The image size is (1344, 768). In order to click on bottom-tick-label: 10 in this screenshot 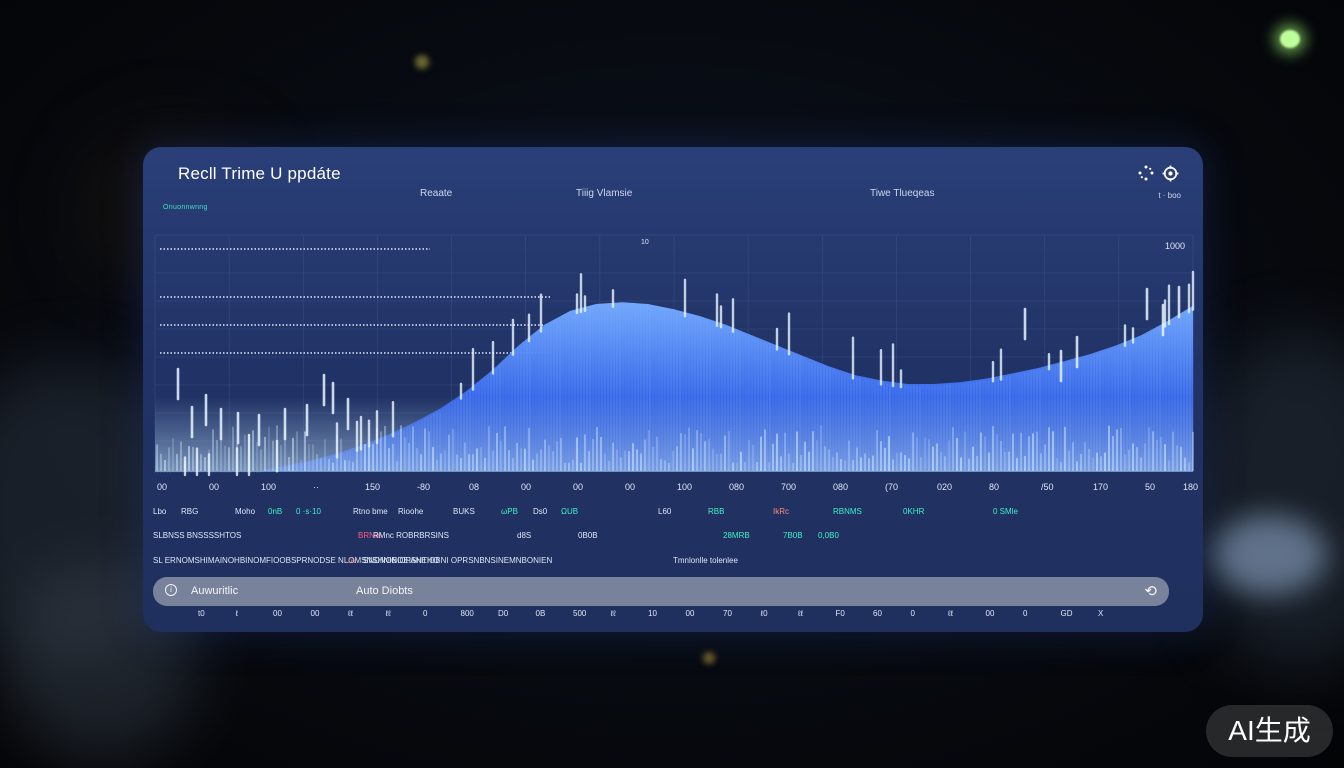, I will do `click(652, 613)`.